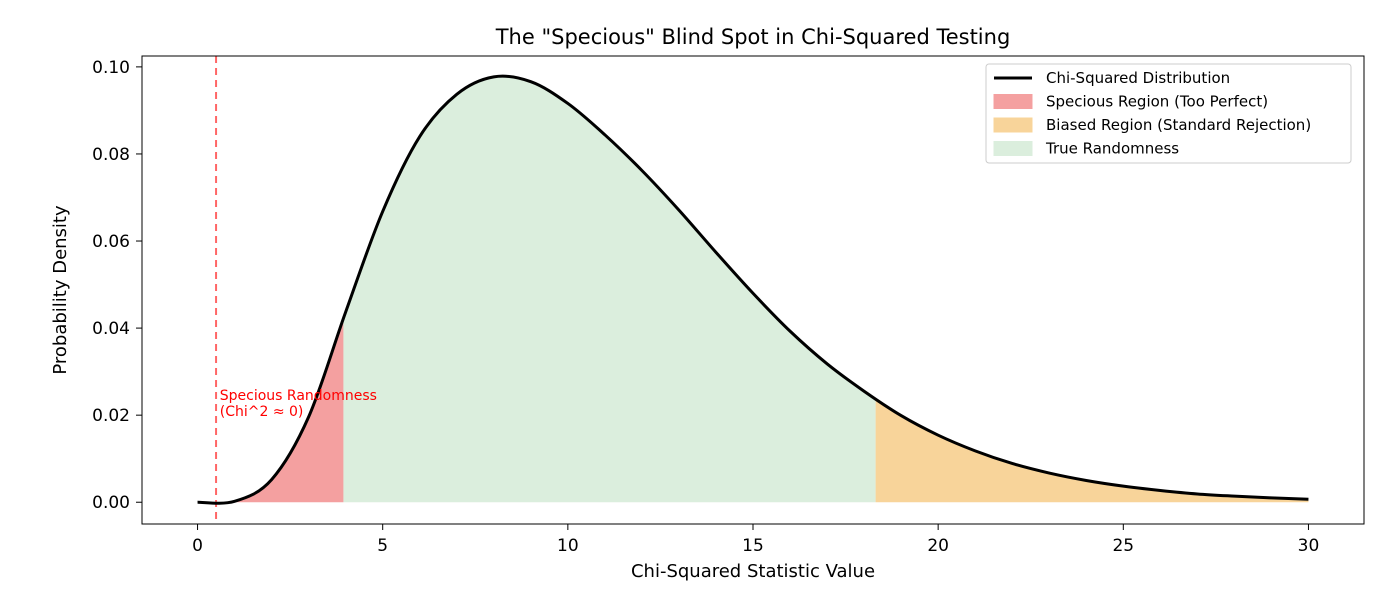 Image resolution: width=1399 pixels, height=603 pixels. What do you see at coordinates (111, 155) in the screenshot?
I see `y-tick-label: 0.08` at bounding box center [111, 155].